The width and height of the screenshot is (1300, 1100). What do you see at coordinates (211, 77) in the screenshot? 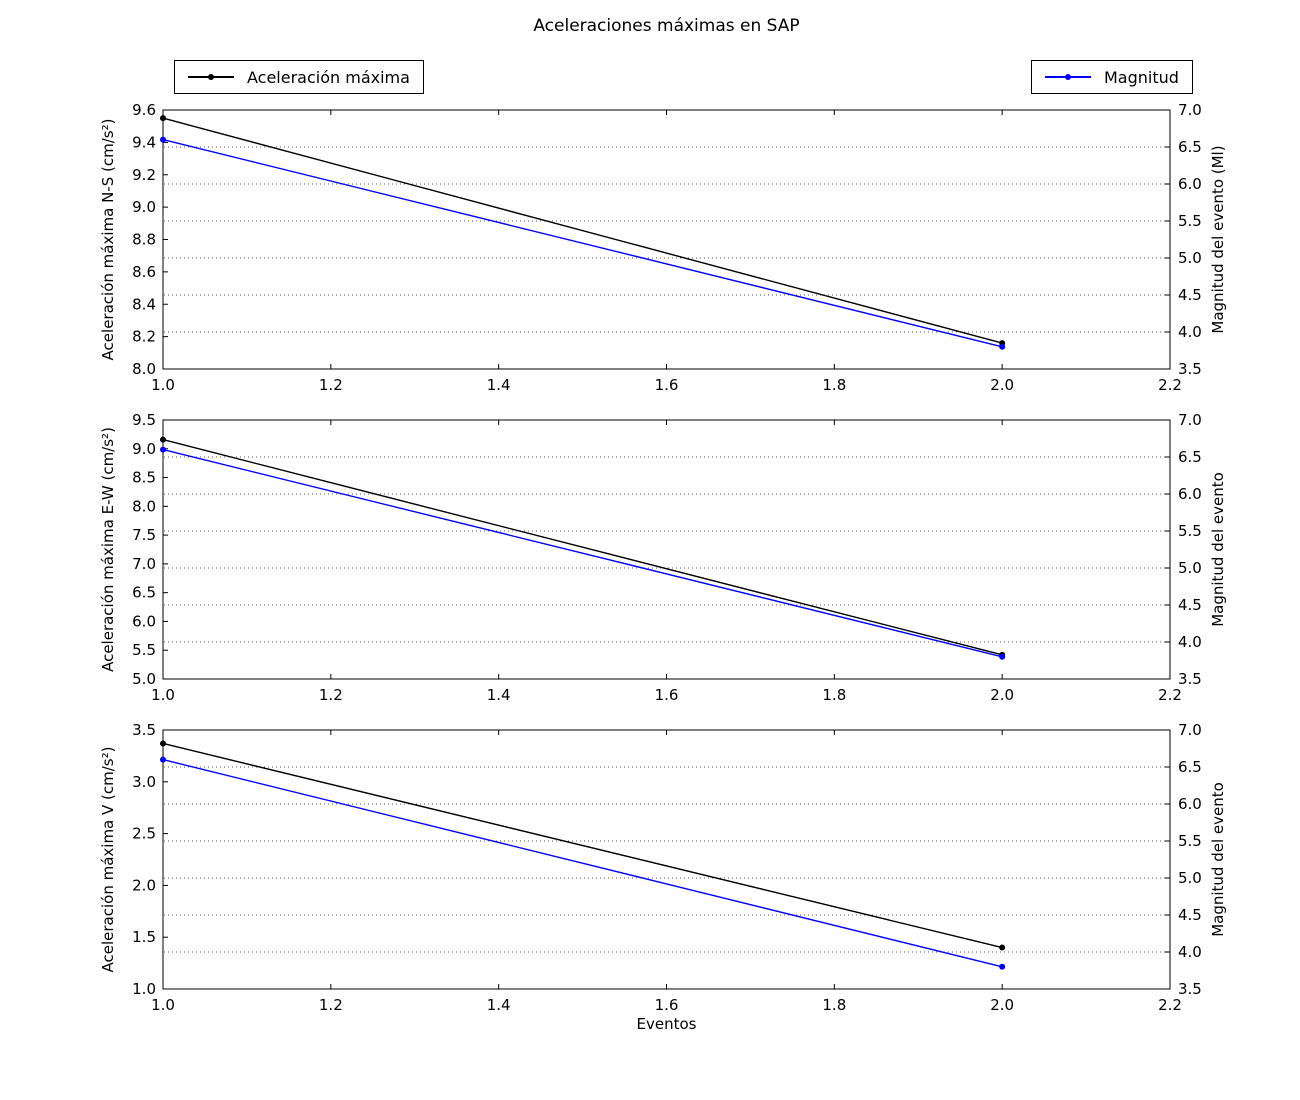
I see `legend-acceleration-marker` at bounding box center [211, 77].